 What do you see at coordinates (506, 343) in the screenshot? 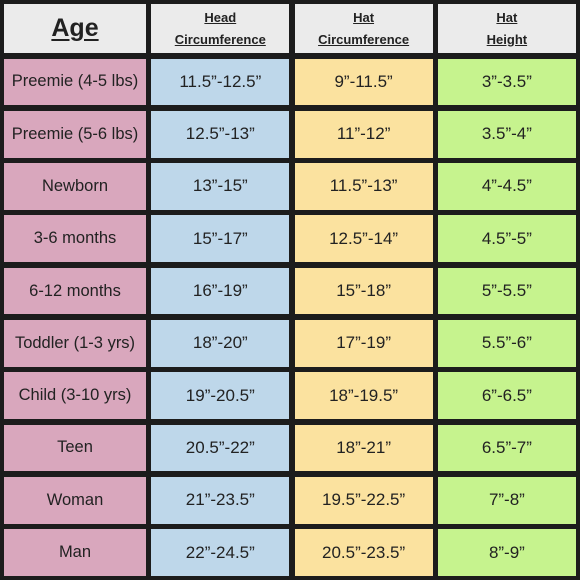
I see `hat-height-cell: 5.5”-6”` at bounding box center [506, 343].